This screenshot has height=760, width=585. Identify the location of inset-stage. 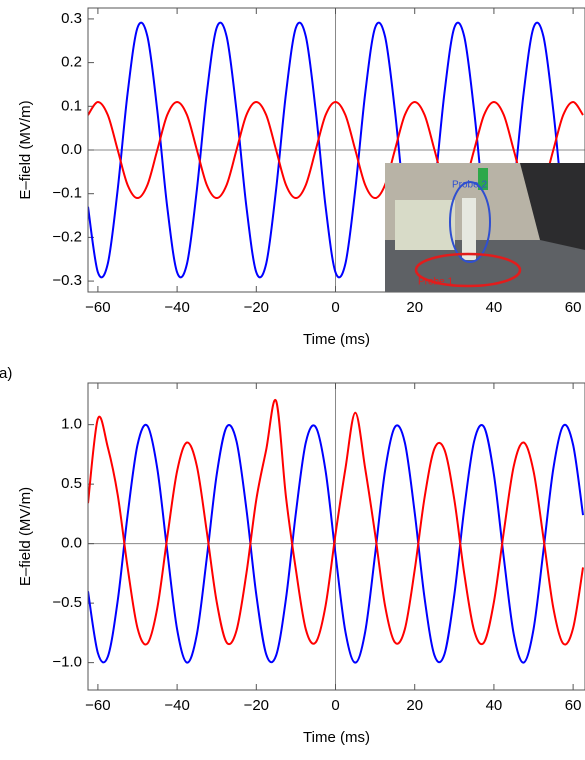
(552, 206).